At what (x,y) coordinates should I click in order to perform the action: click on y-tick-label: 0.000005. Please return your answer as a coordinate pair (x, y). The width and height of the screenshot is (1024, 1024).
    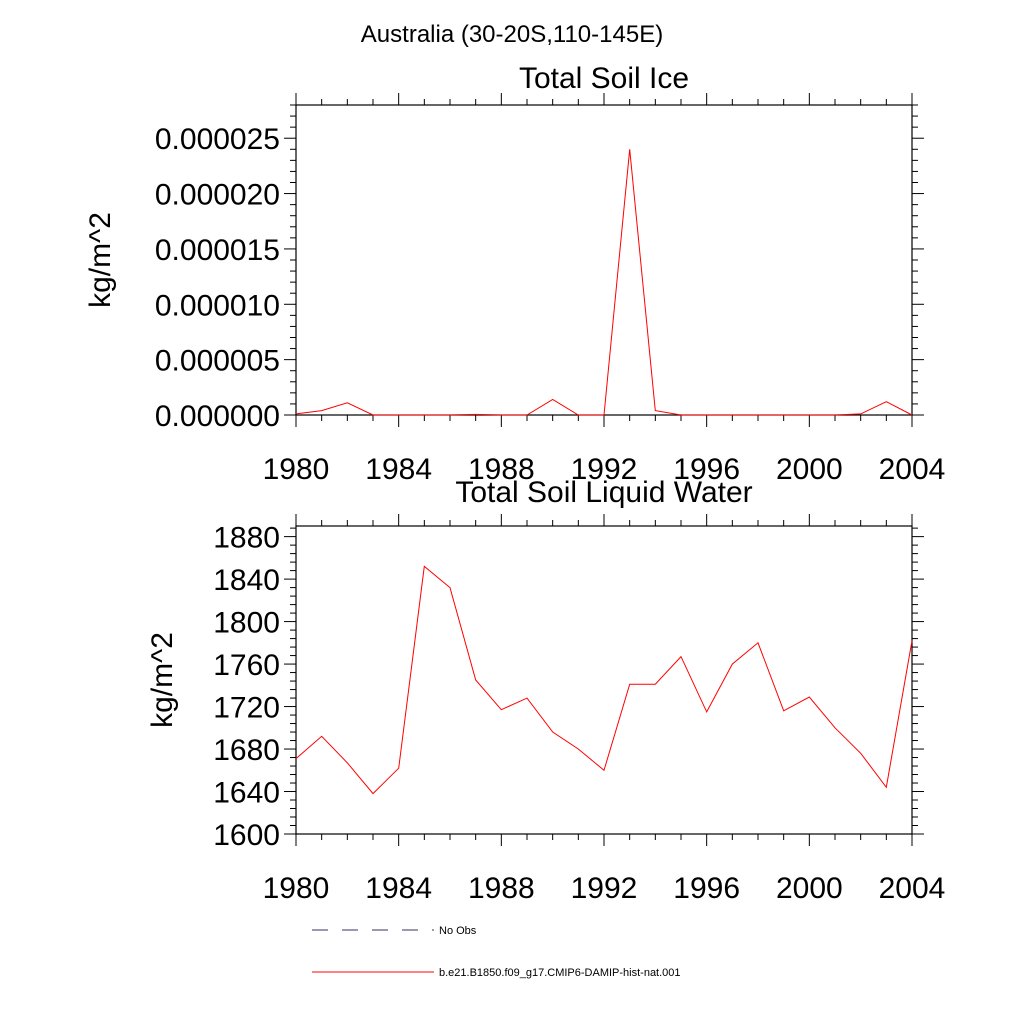
    Looking at the image, I should click on (217, 361).